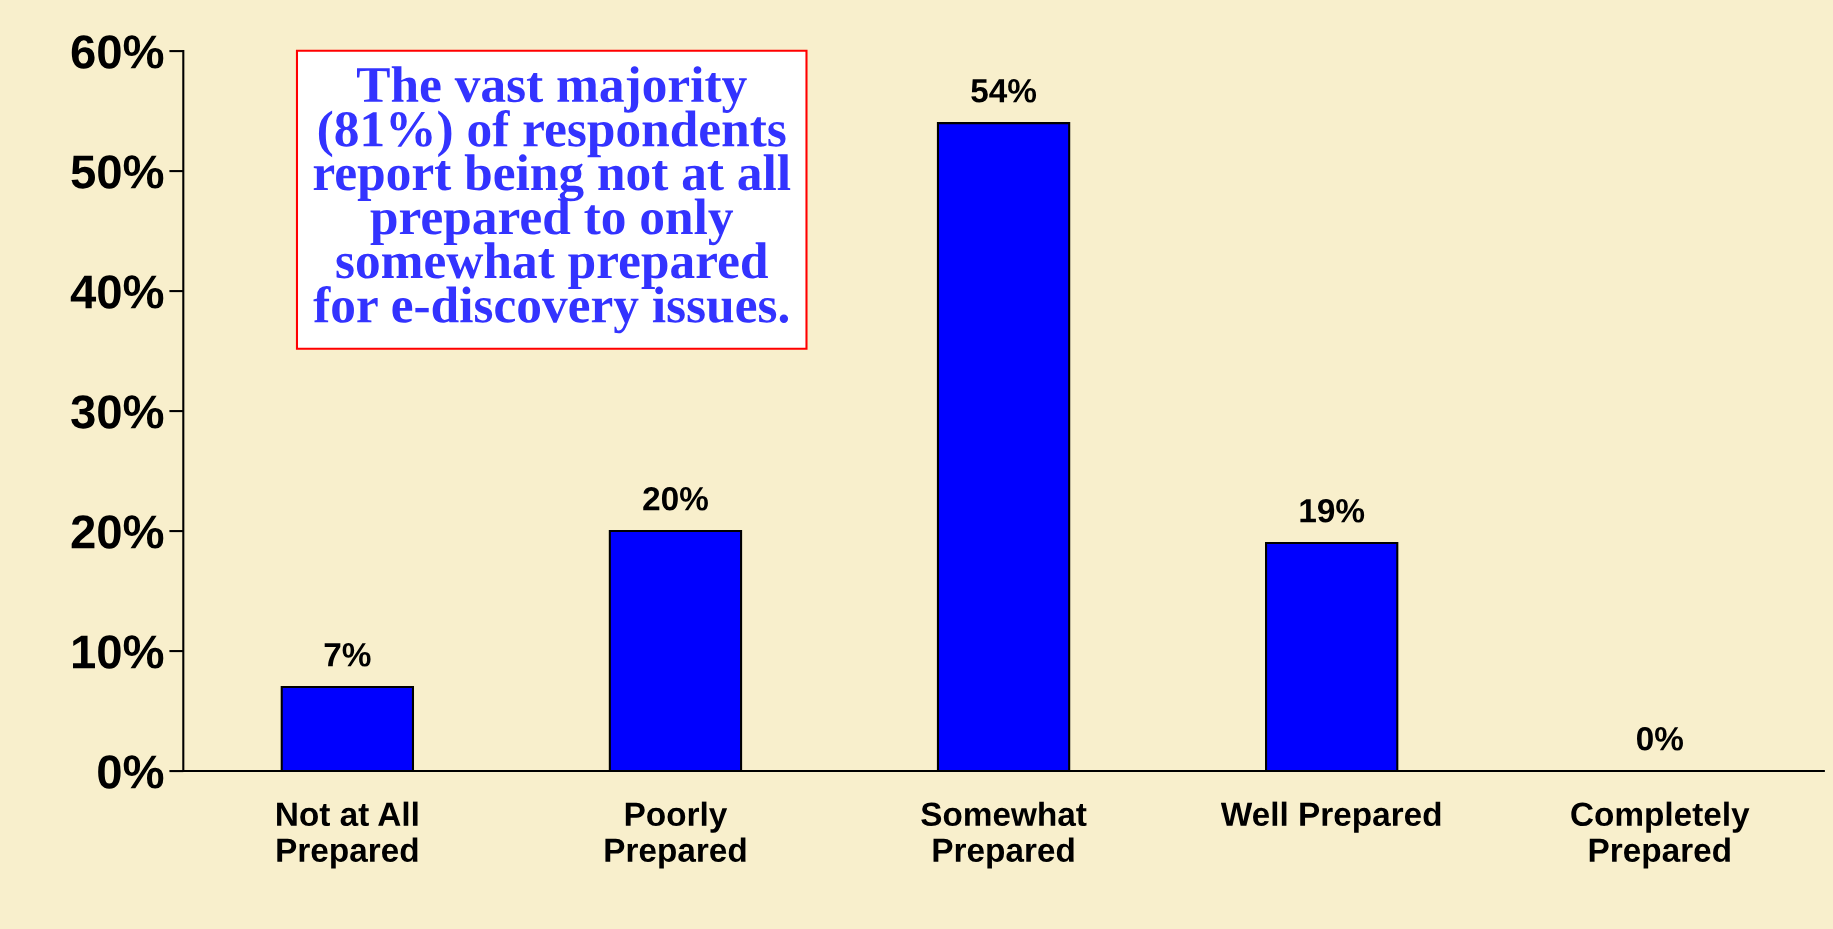 This screenshot has width=1833, height=929. Describe the element at coordinates (1332, 511) in the screenshot. I see `data-label: 19%` at that location.